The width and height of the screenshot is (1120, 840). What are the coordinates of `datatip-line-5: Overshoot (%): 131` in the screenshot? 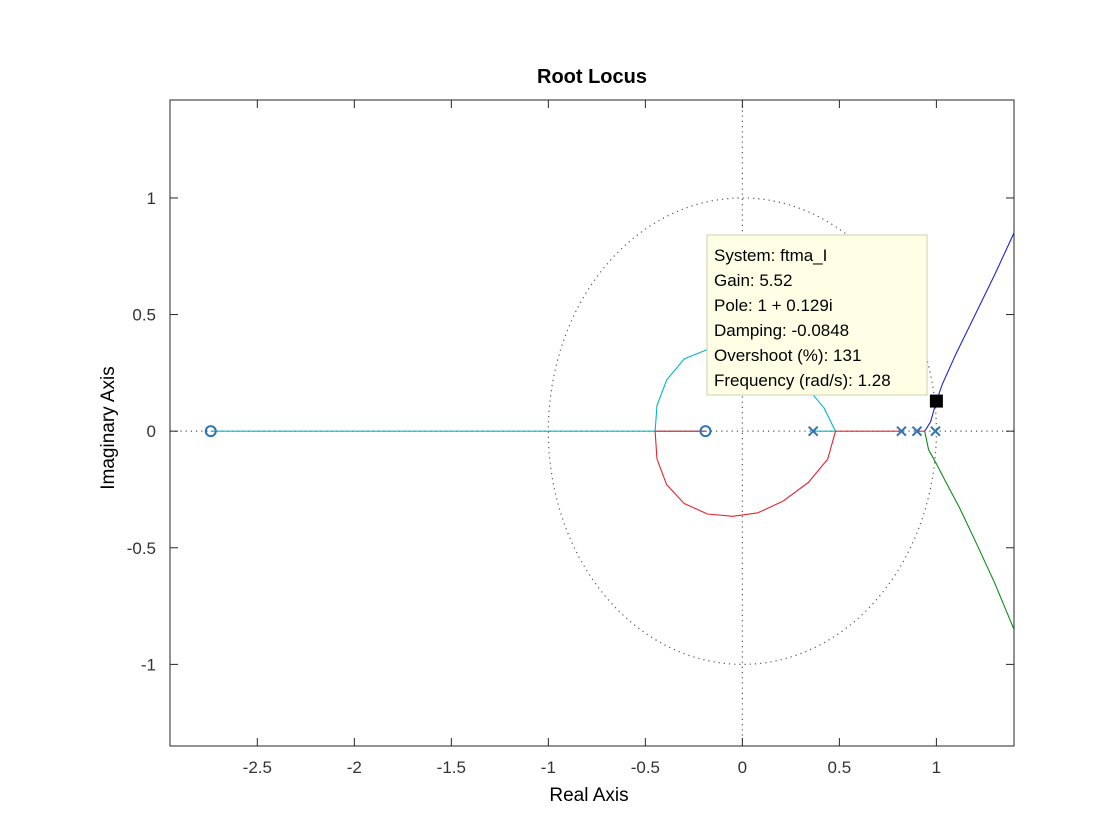 It's located at (787, 355).